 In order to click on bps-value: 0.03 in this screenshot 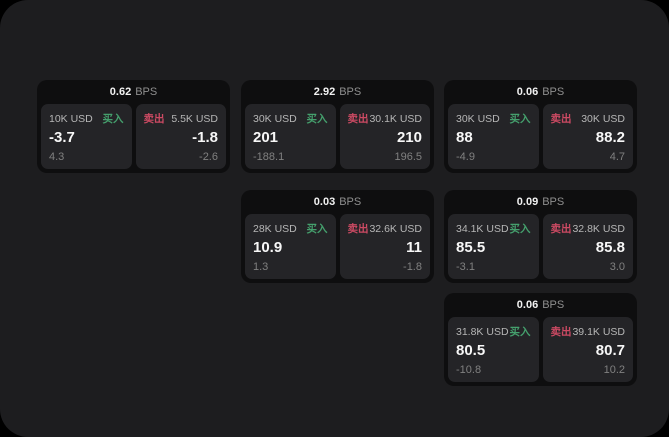, I will do `click(324, 202)`.